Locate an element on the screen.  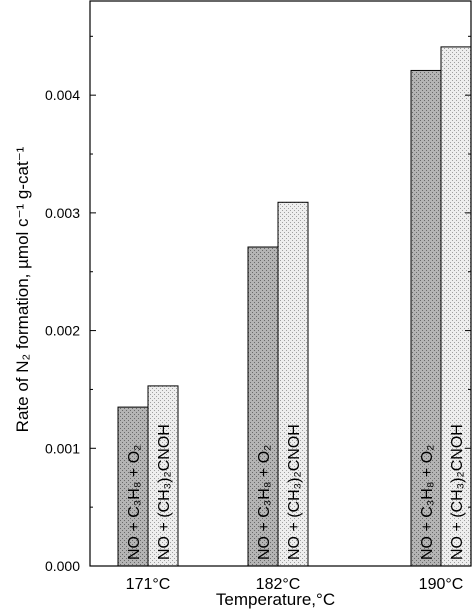
y-tick-label: 0.000 is located at coordinates (62, 566).